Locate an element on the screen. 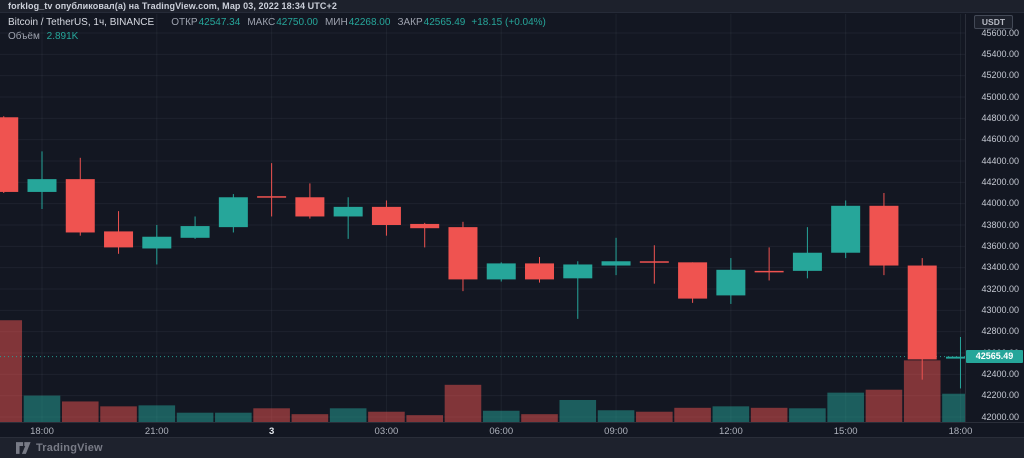 The width and height of the screenshot is (1024, 458). footer-bar: TradingView is located at coordinates (512, 447).